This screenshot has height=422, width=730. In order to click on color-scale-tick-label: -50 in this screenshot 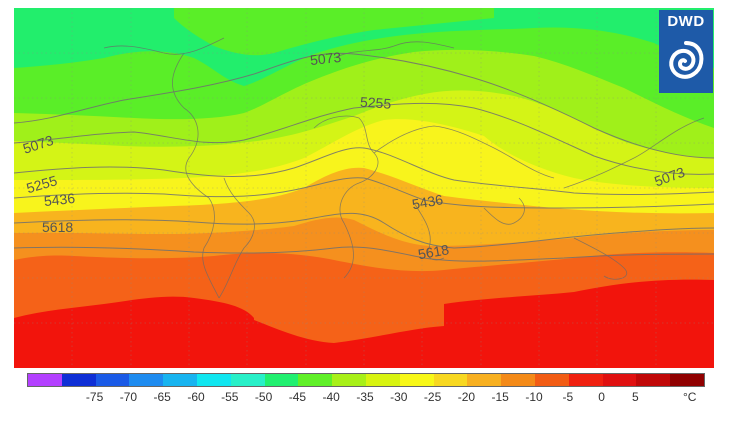, I will do `click(263, 397)`.